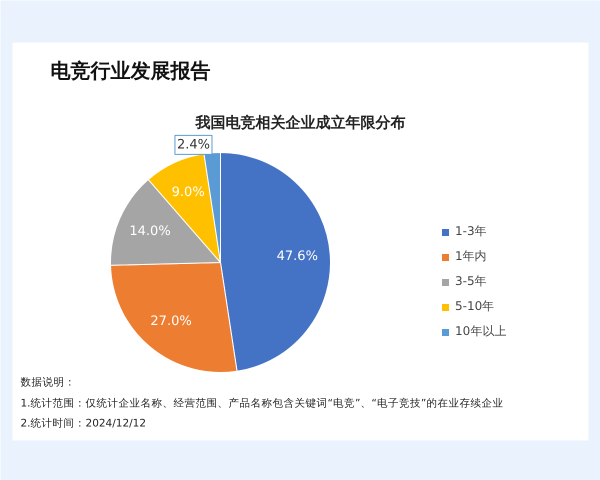  I want to click on text: 1.统计范围：仅统计企业名称、经营范围、产品名称包含关键词“电竞”、“电子竞技”的在业存续企业, so click(262, 403).